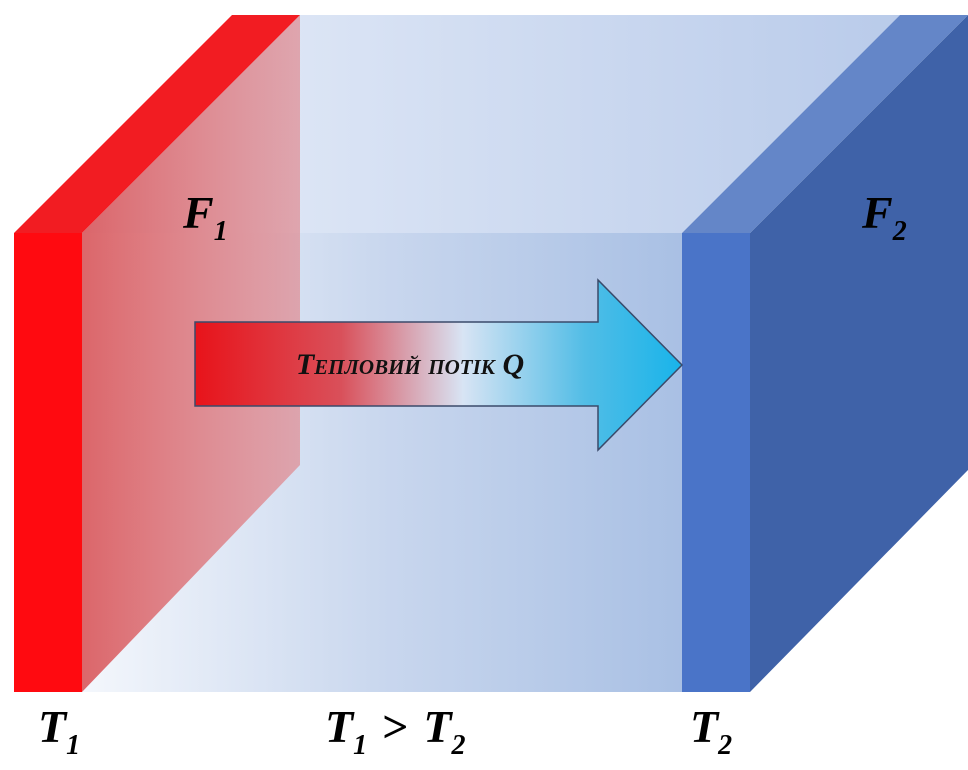 The width and height of the screenshot is (968, 770). What do you see at coordinates (59, 731) in the screenshot?
I see `t1-label: T1` at bounding box center [59, 731].